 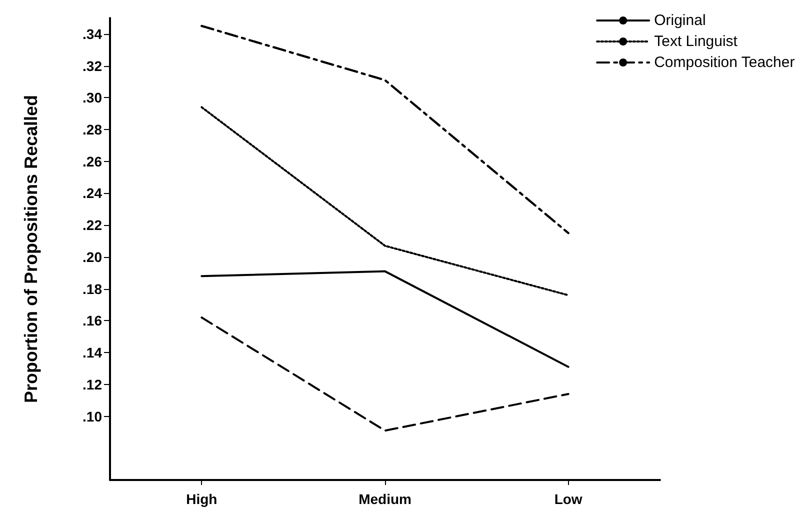 What do you see at coordinates (92, 416) in the screenshot?
I see `y-tick-label: .10` at bounding box center [92, 416].